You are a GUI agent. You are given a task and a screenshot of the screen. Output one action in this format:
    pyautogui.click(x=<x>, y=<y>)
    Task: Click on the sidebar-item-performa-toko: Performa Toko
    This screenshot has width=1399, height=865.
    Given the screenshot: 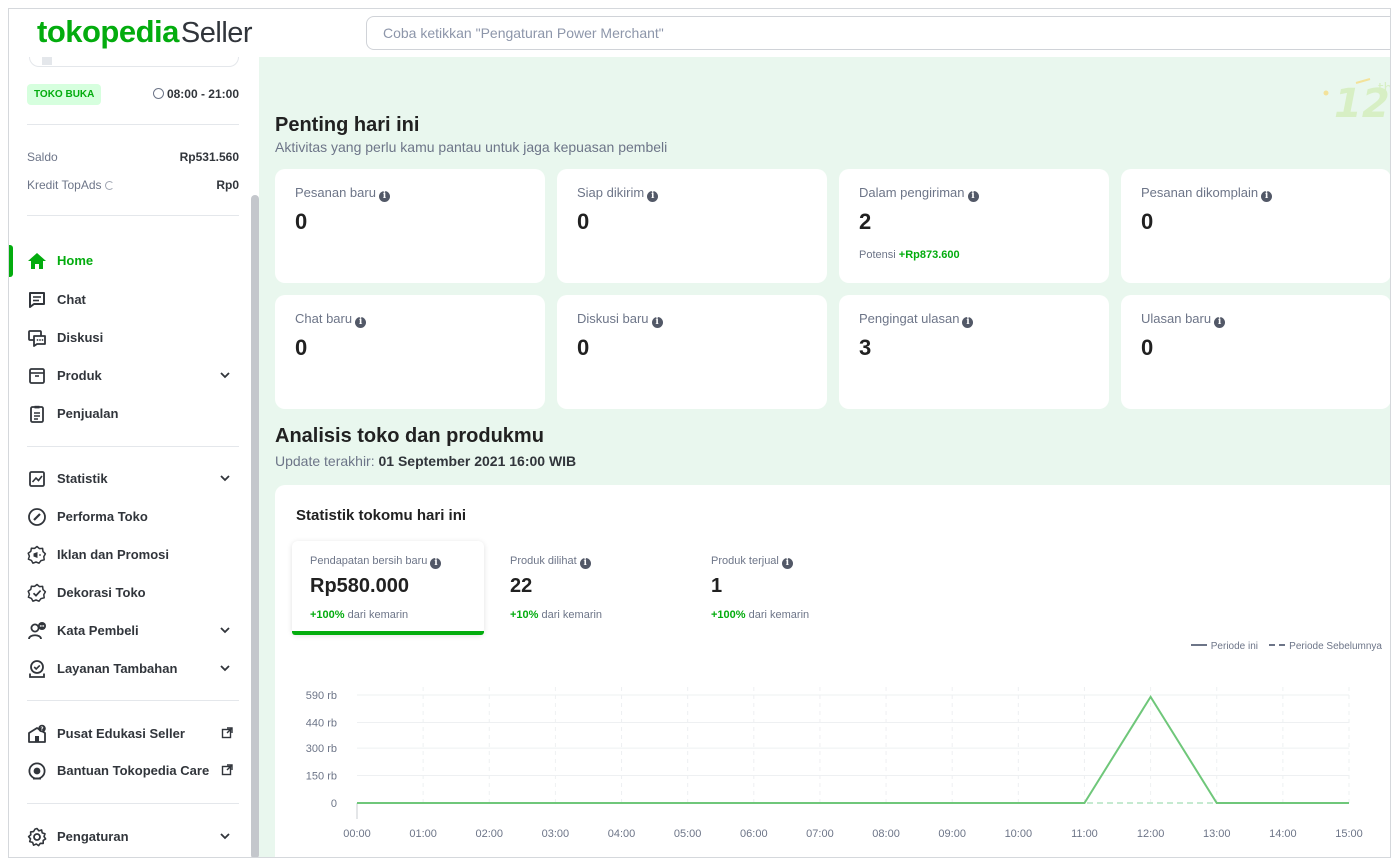 What is the action you would take?
    pyautogui.click(x=133, y=516)
    